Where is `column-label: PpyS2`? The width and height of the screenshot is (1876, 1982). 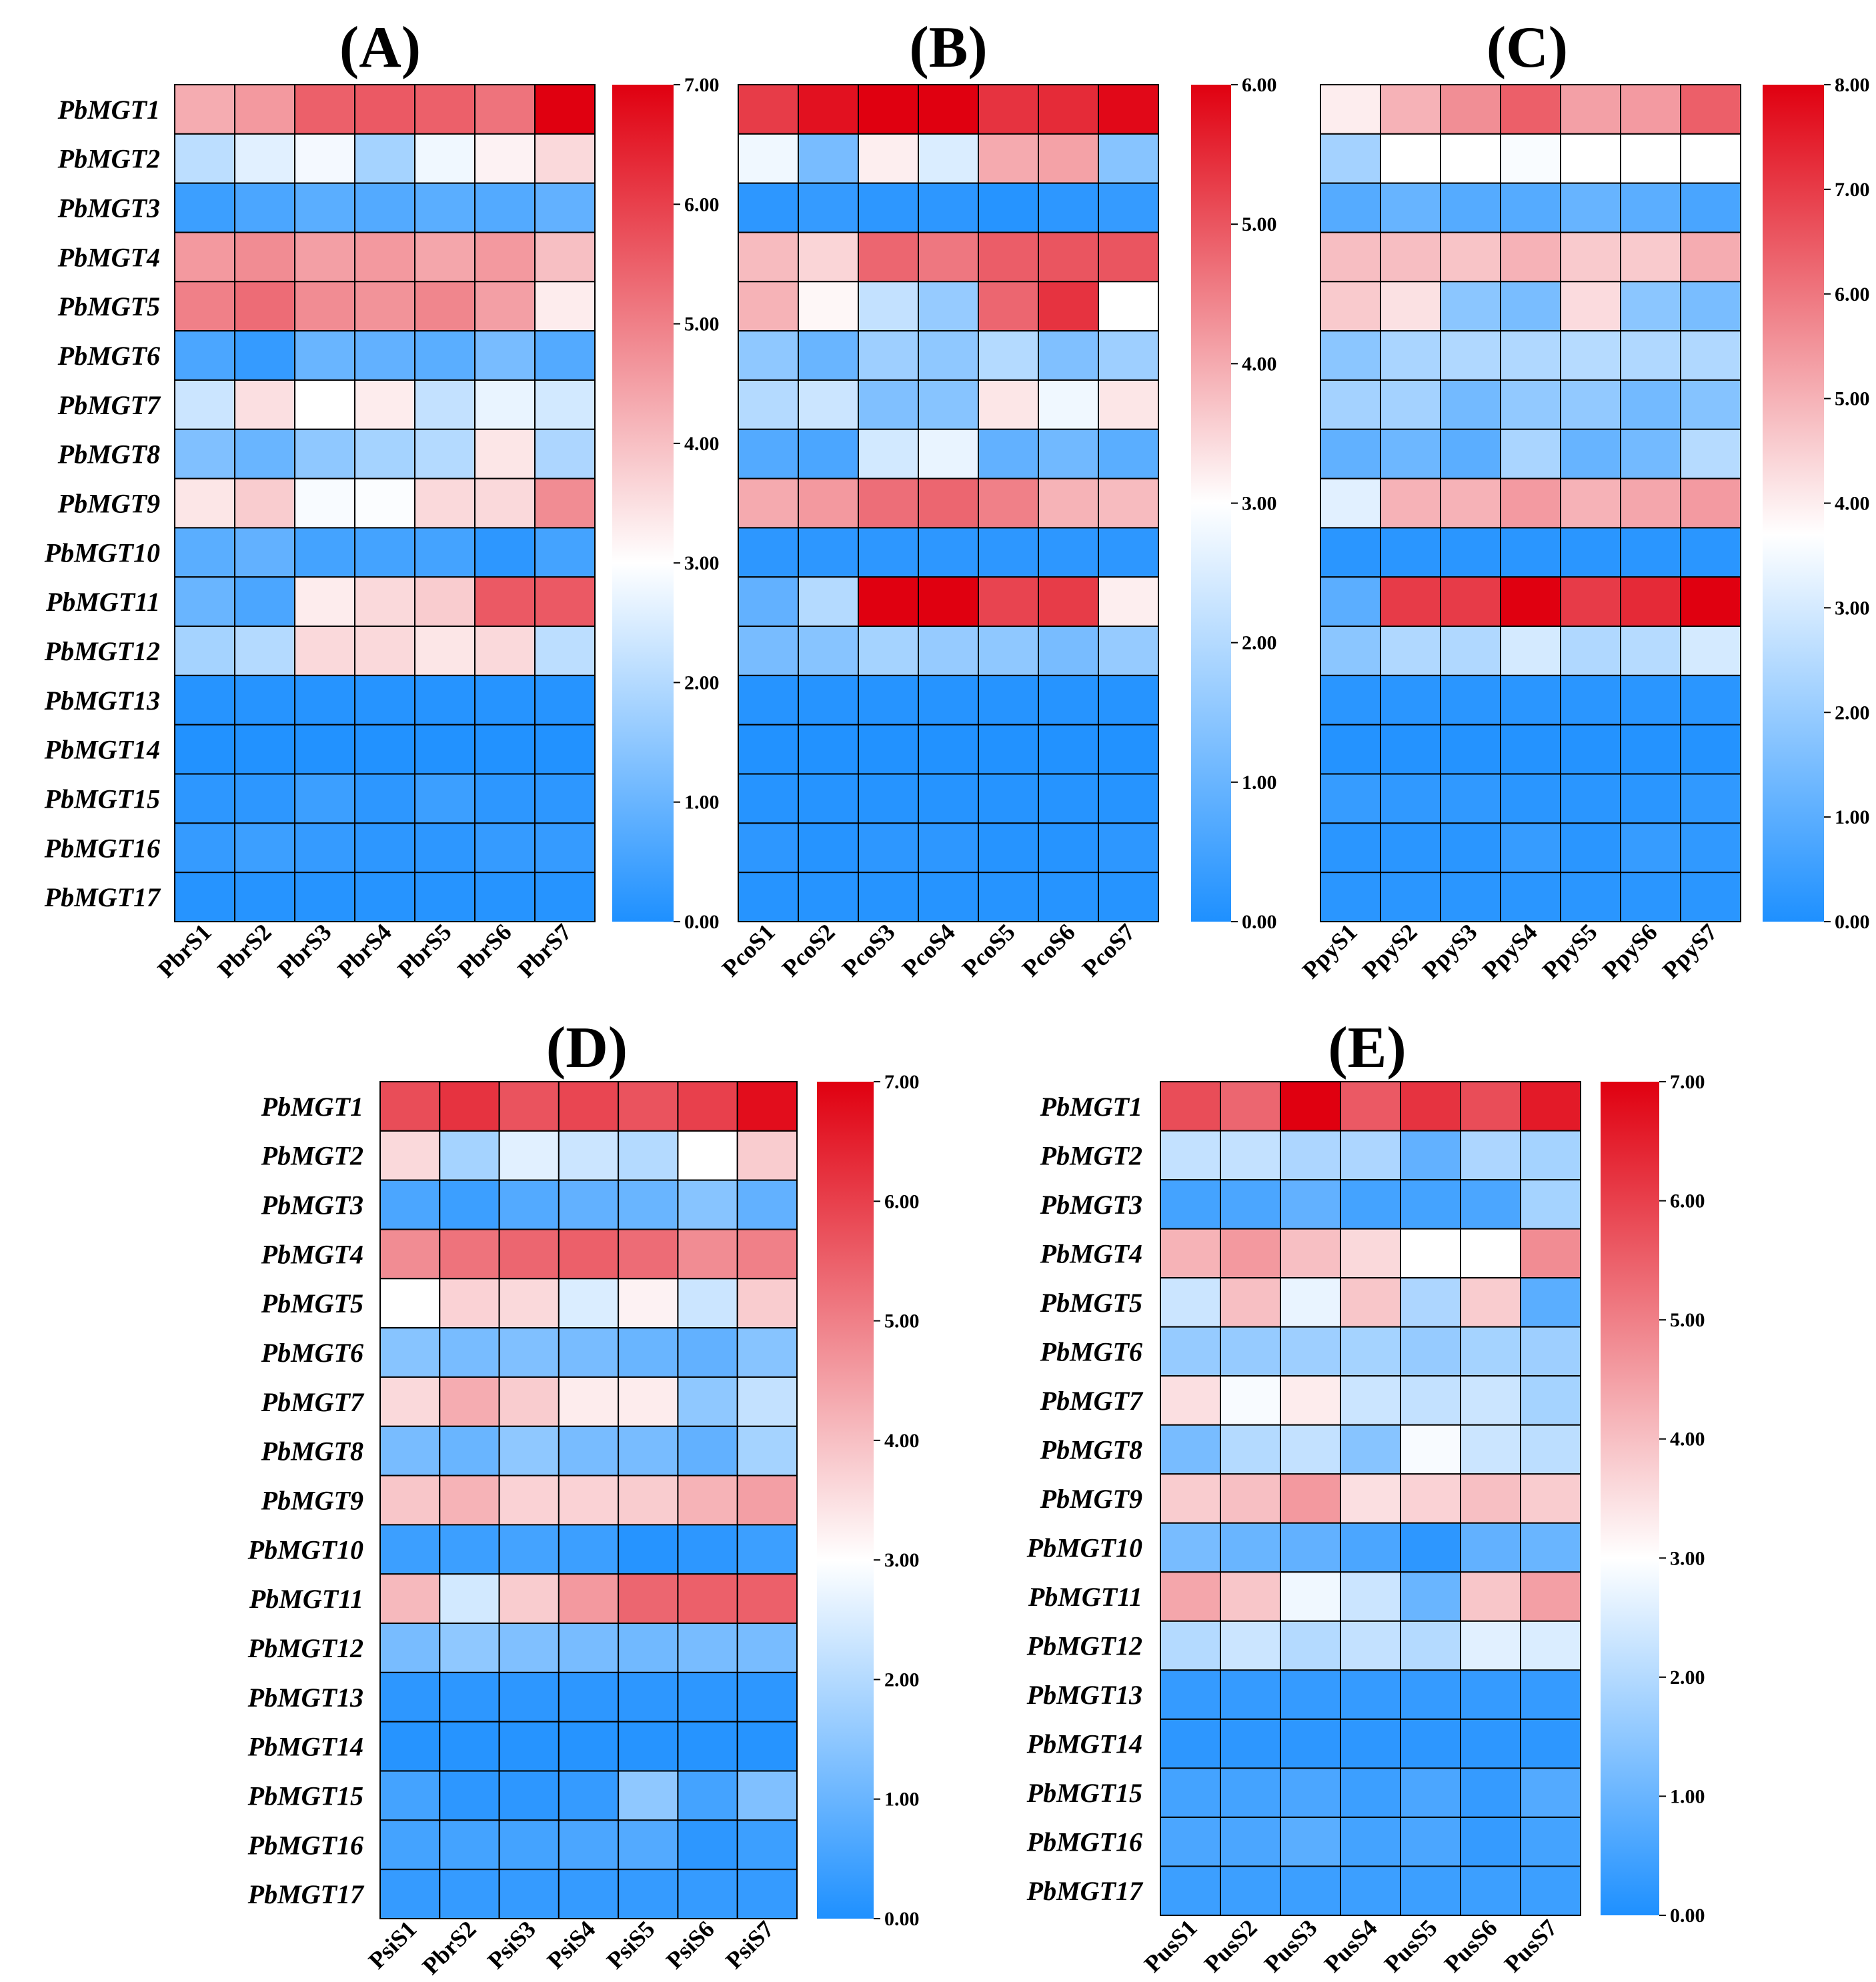 column-label: PpyS2 is located at coordinates (1390, 951).